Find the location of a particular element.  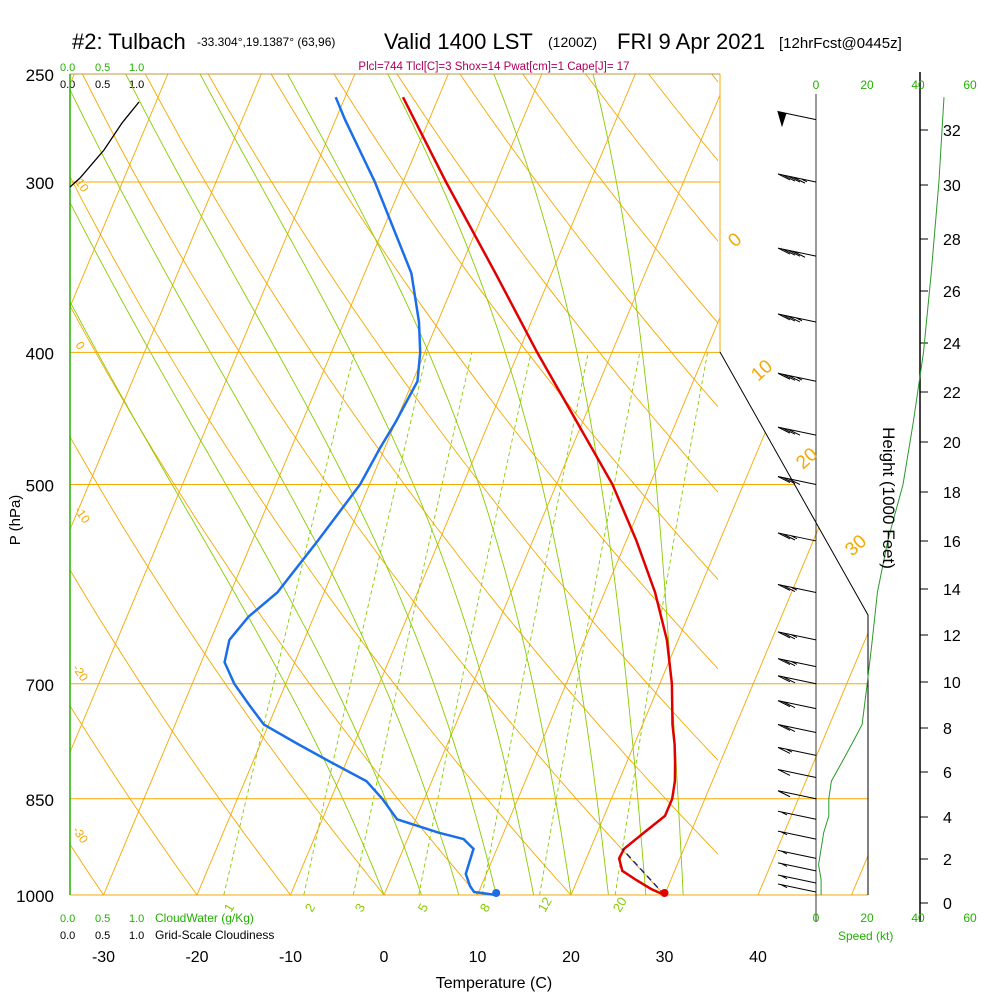

pressure-label: 250 is located at coordinates (40, 75).